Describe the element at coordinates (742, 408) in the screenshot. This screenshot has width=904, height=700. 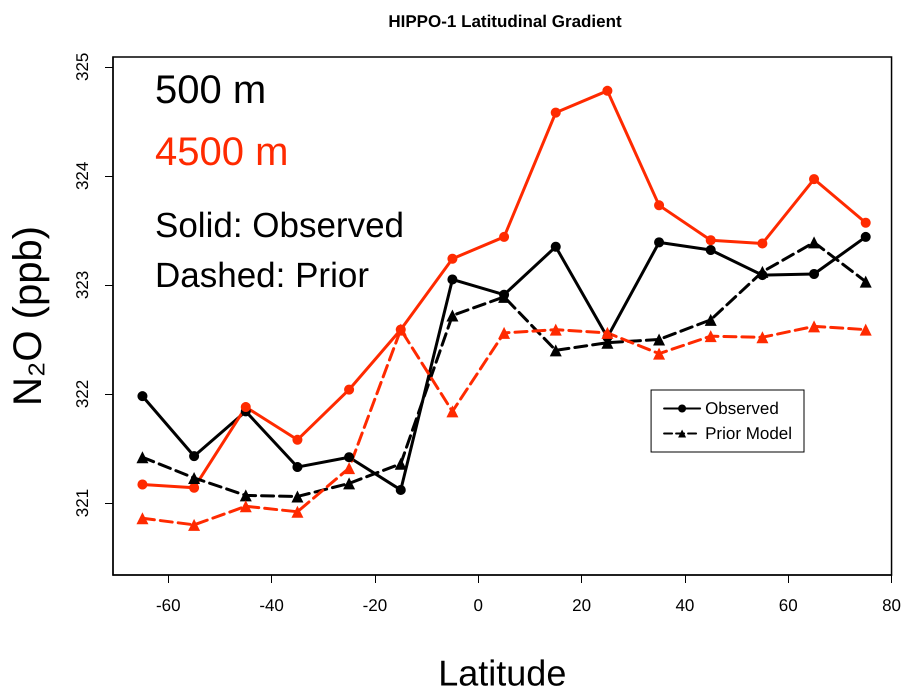
I see `legend-label: Observed` at that location.